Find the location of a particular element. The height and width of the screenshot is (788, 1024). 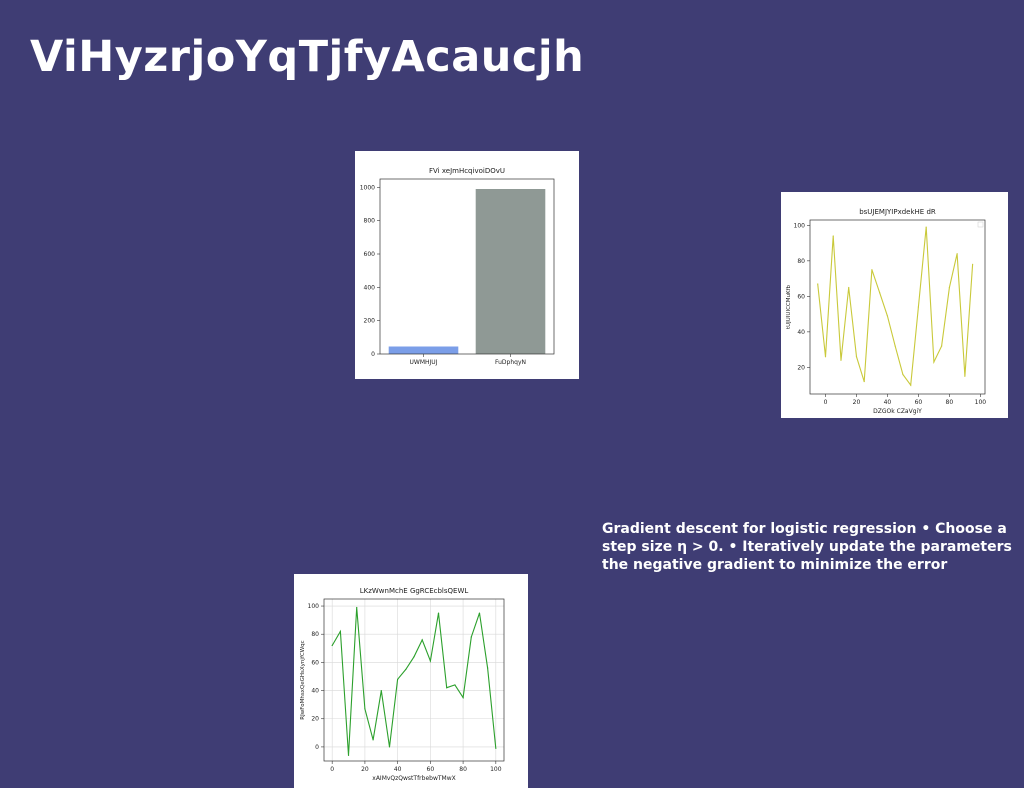

chart-title: FVi xeJmHcqivoiDOvU is located at coordinates (467, 171).